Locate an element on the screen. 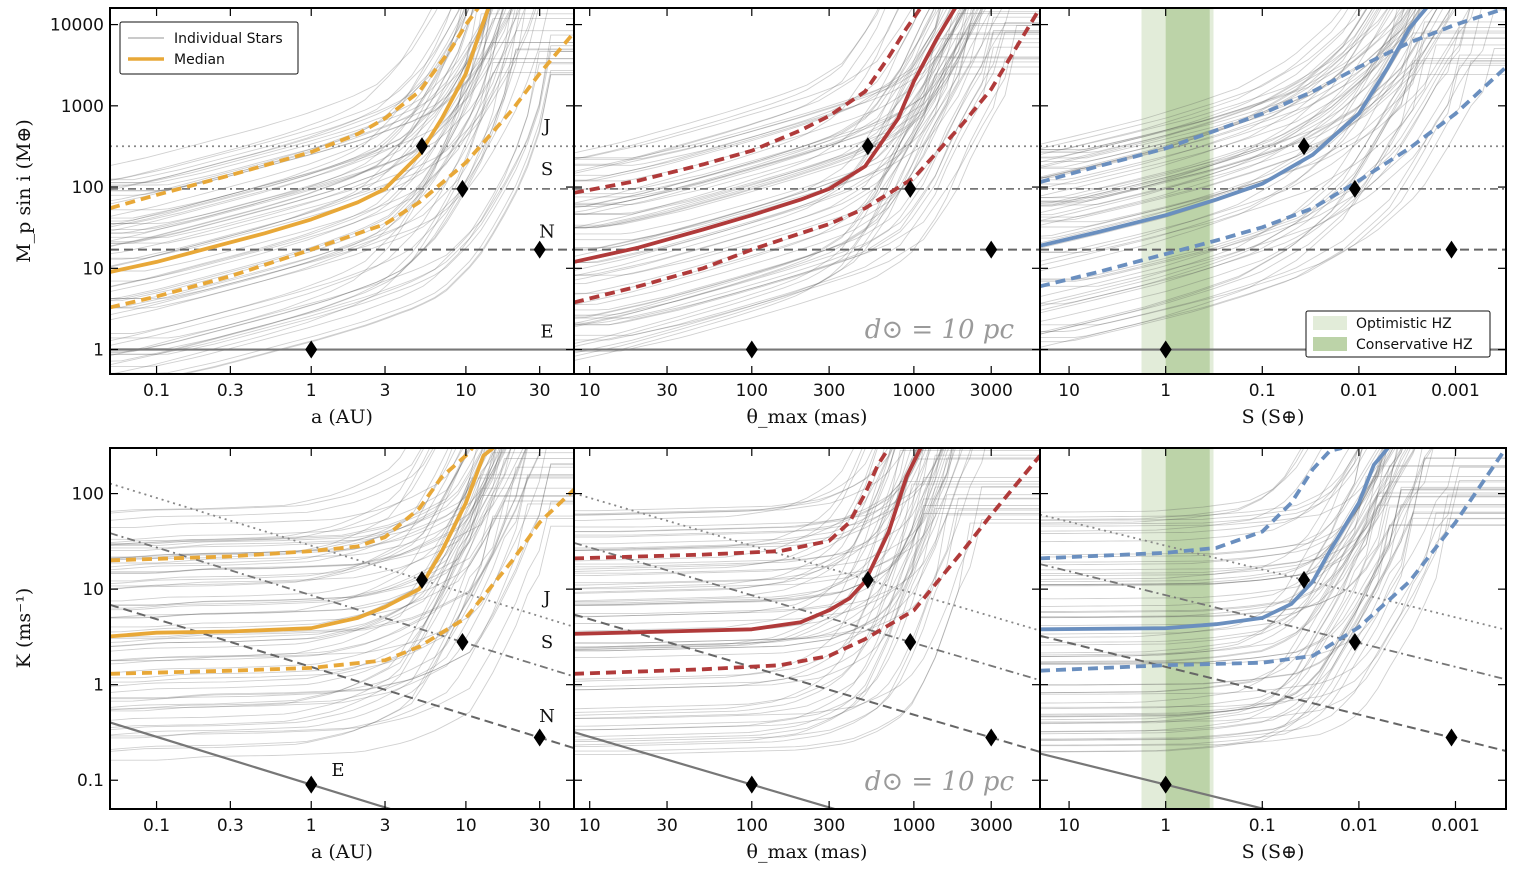  panel-frame is located at coordinates (1273, 191).